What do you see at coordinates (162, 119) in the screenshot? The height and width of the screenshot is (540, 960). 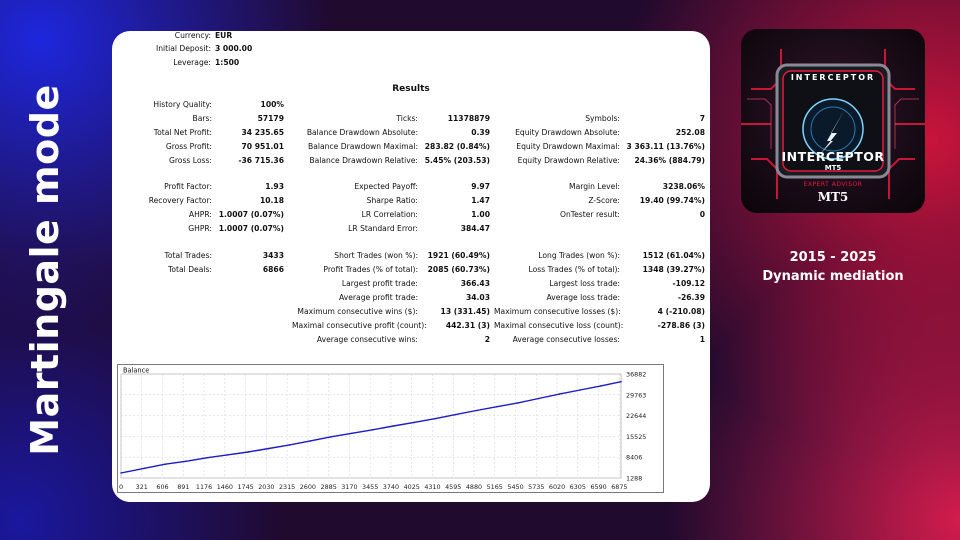 I see `stat-label: Bars:` at bounding box center [162, 119].